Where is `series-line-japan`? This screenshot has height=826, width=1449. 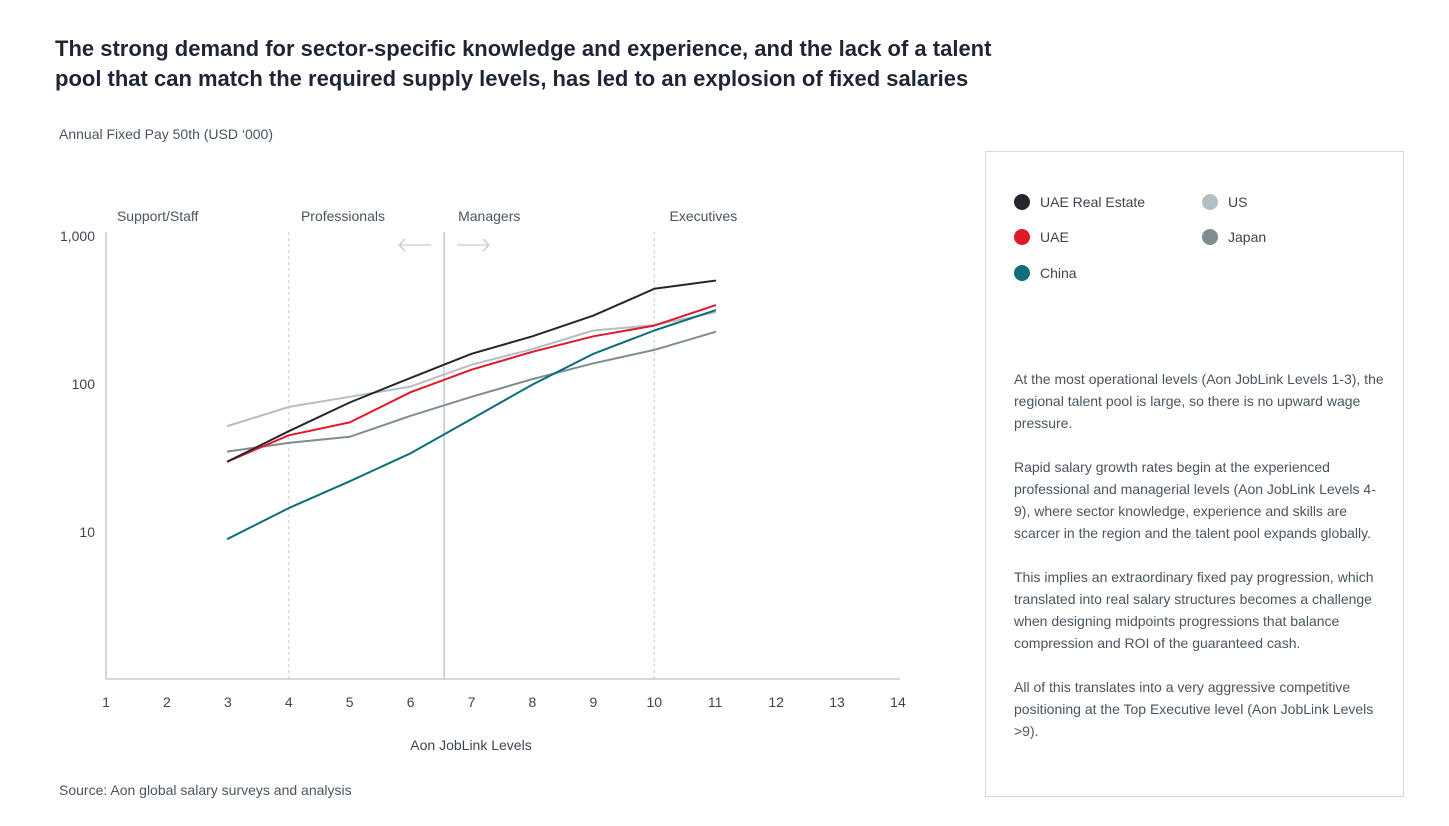 series-line-japan is located at coordinates (471, 391).